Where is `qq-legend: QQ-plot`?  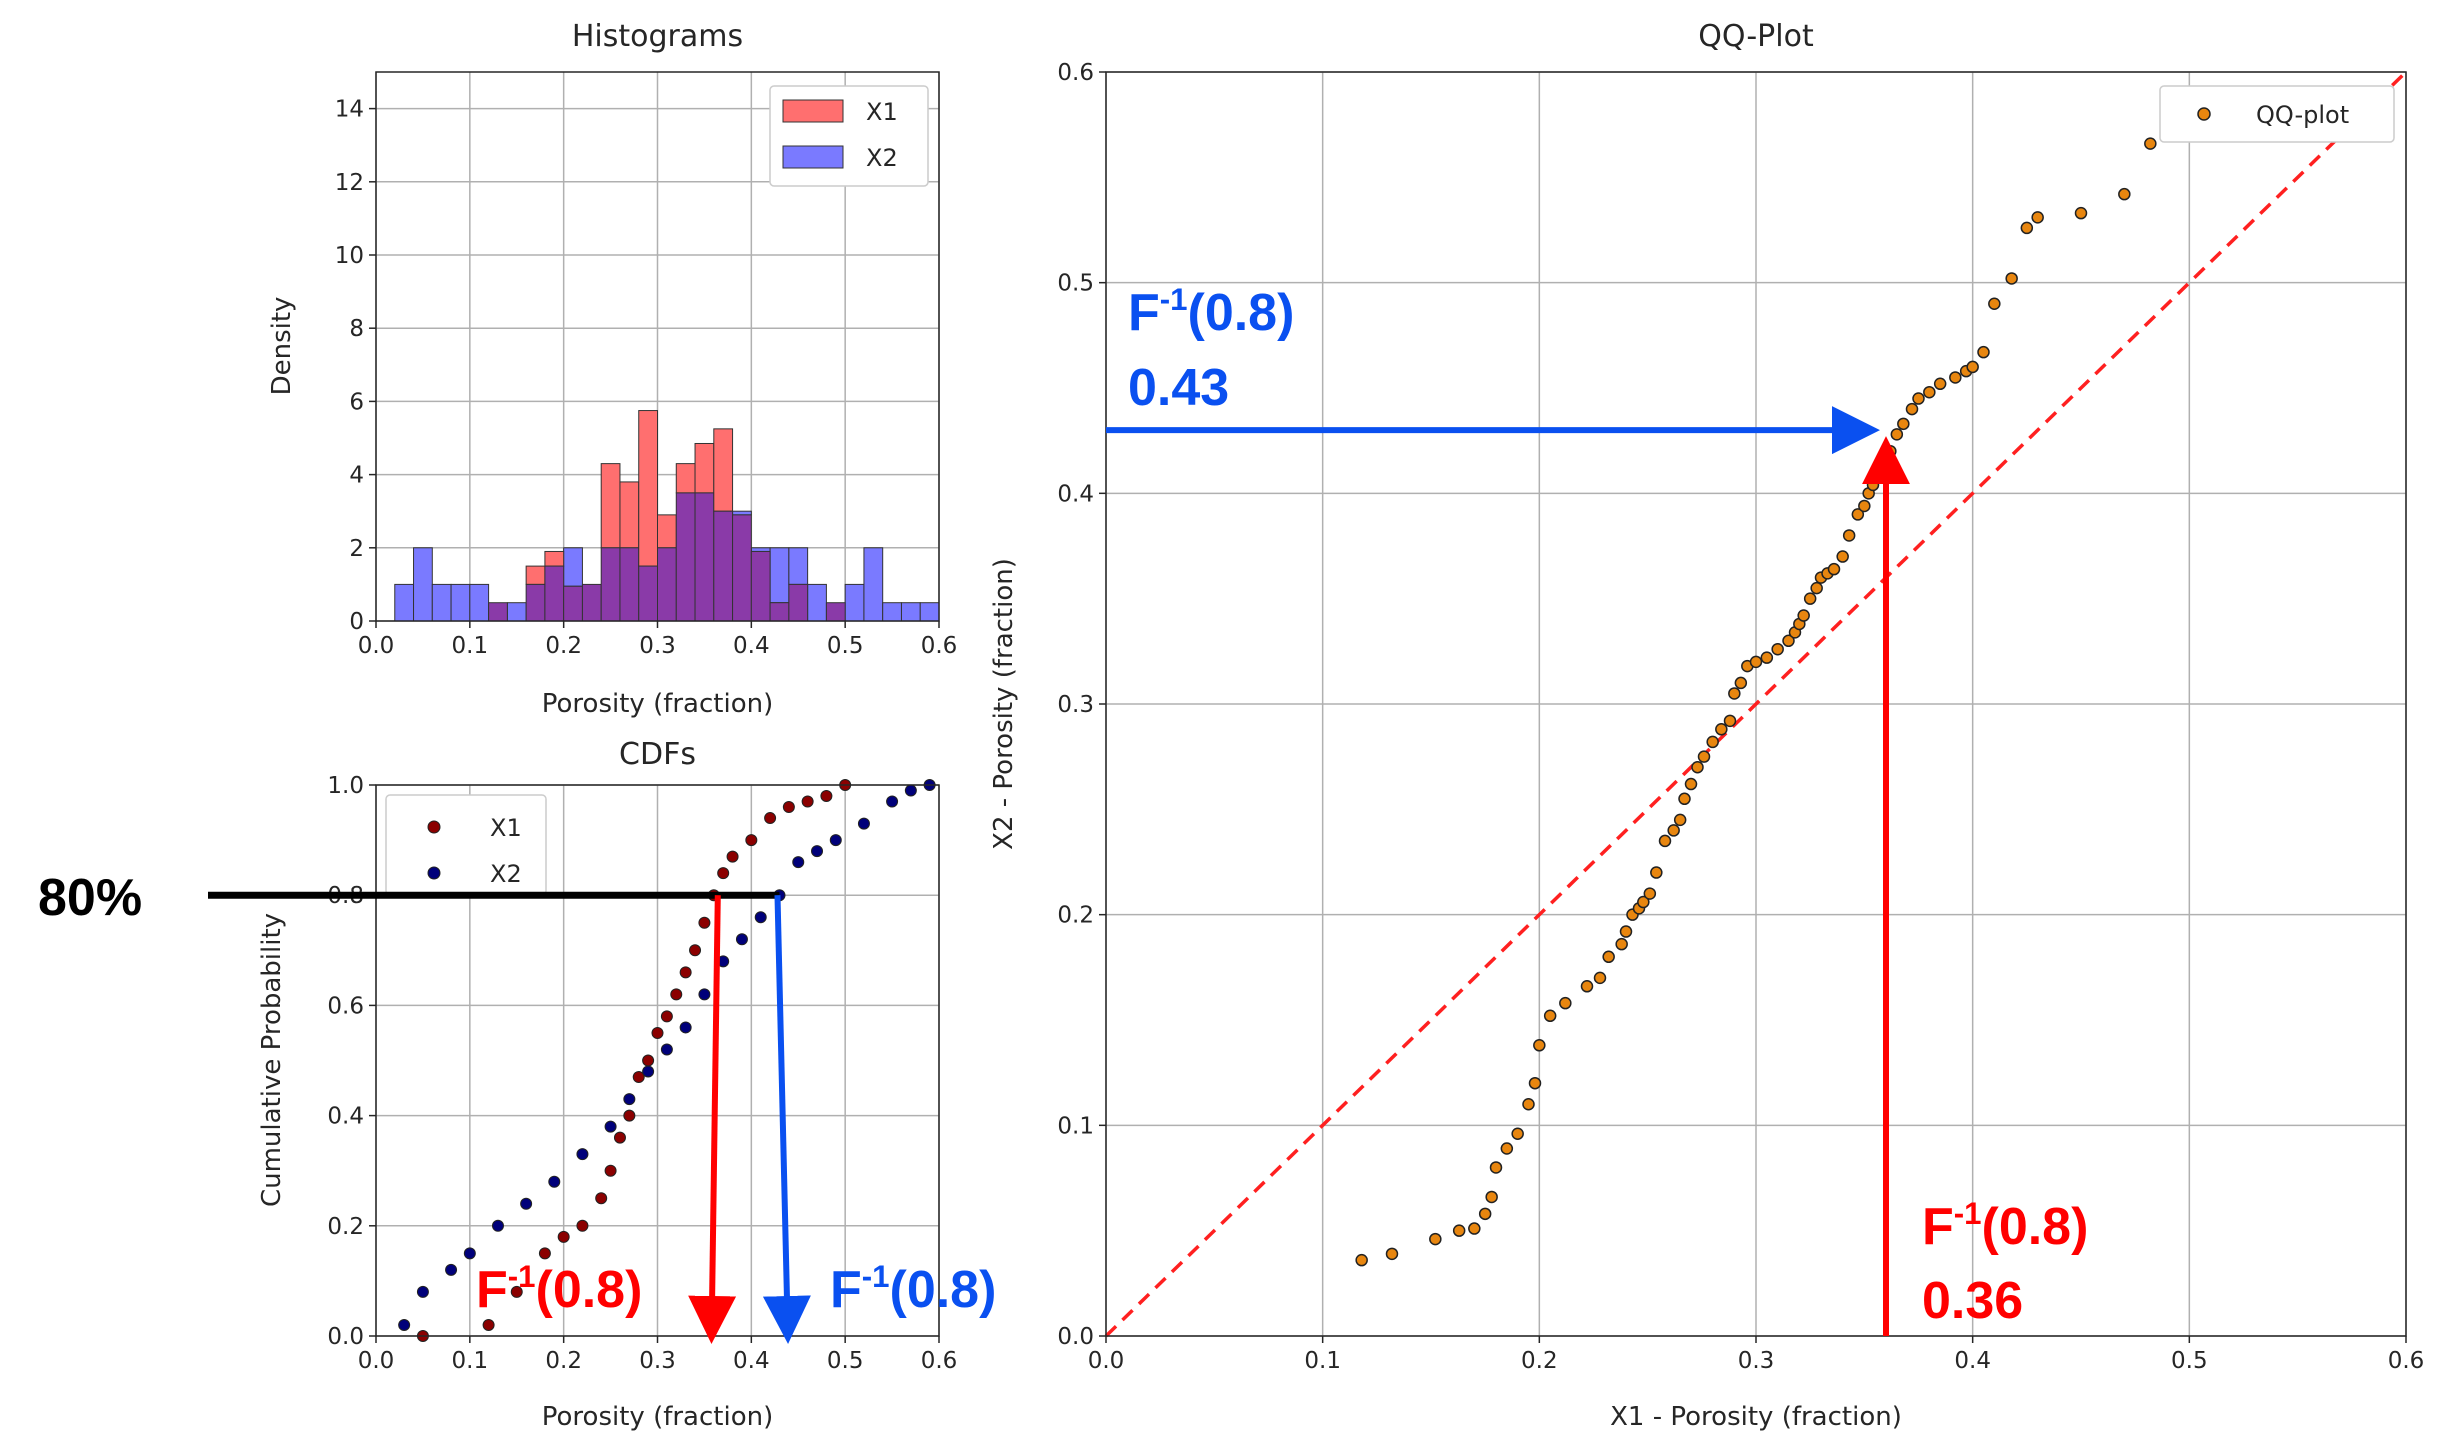
qq-legend: QQ-plot is located at coordinates (2277, 114).